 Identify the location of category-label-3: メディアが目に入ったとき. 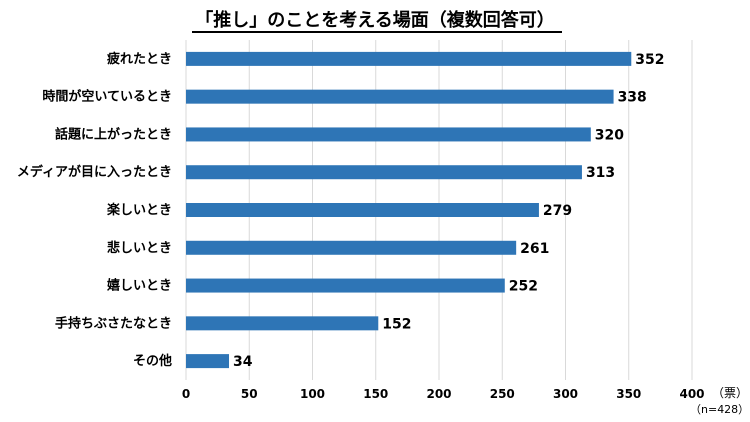
(94, 172).